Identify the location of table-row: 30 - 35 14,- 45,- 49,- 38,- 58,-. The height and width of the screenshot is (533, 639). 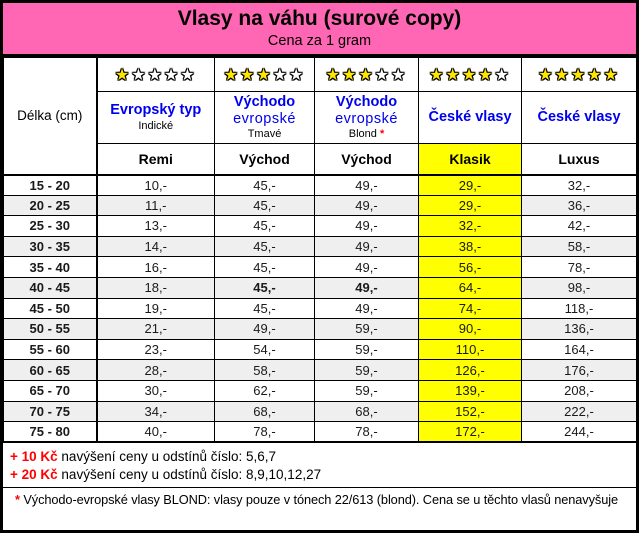
(319, 246).